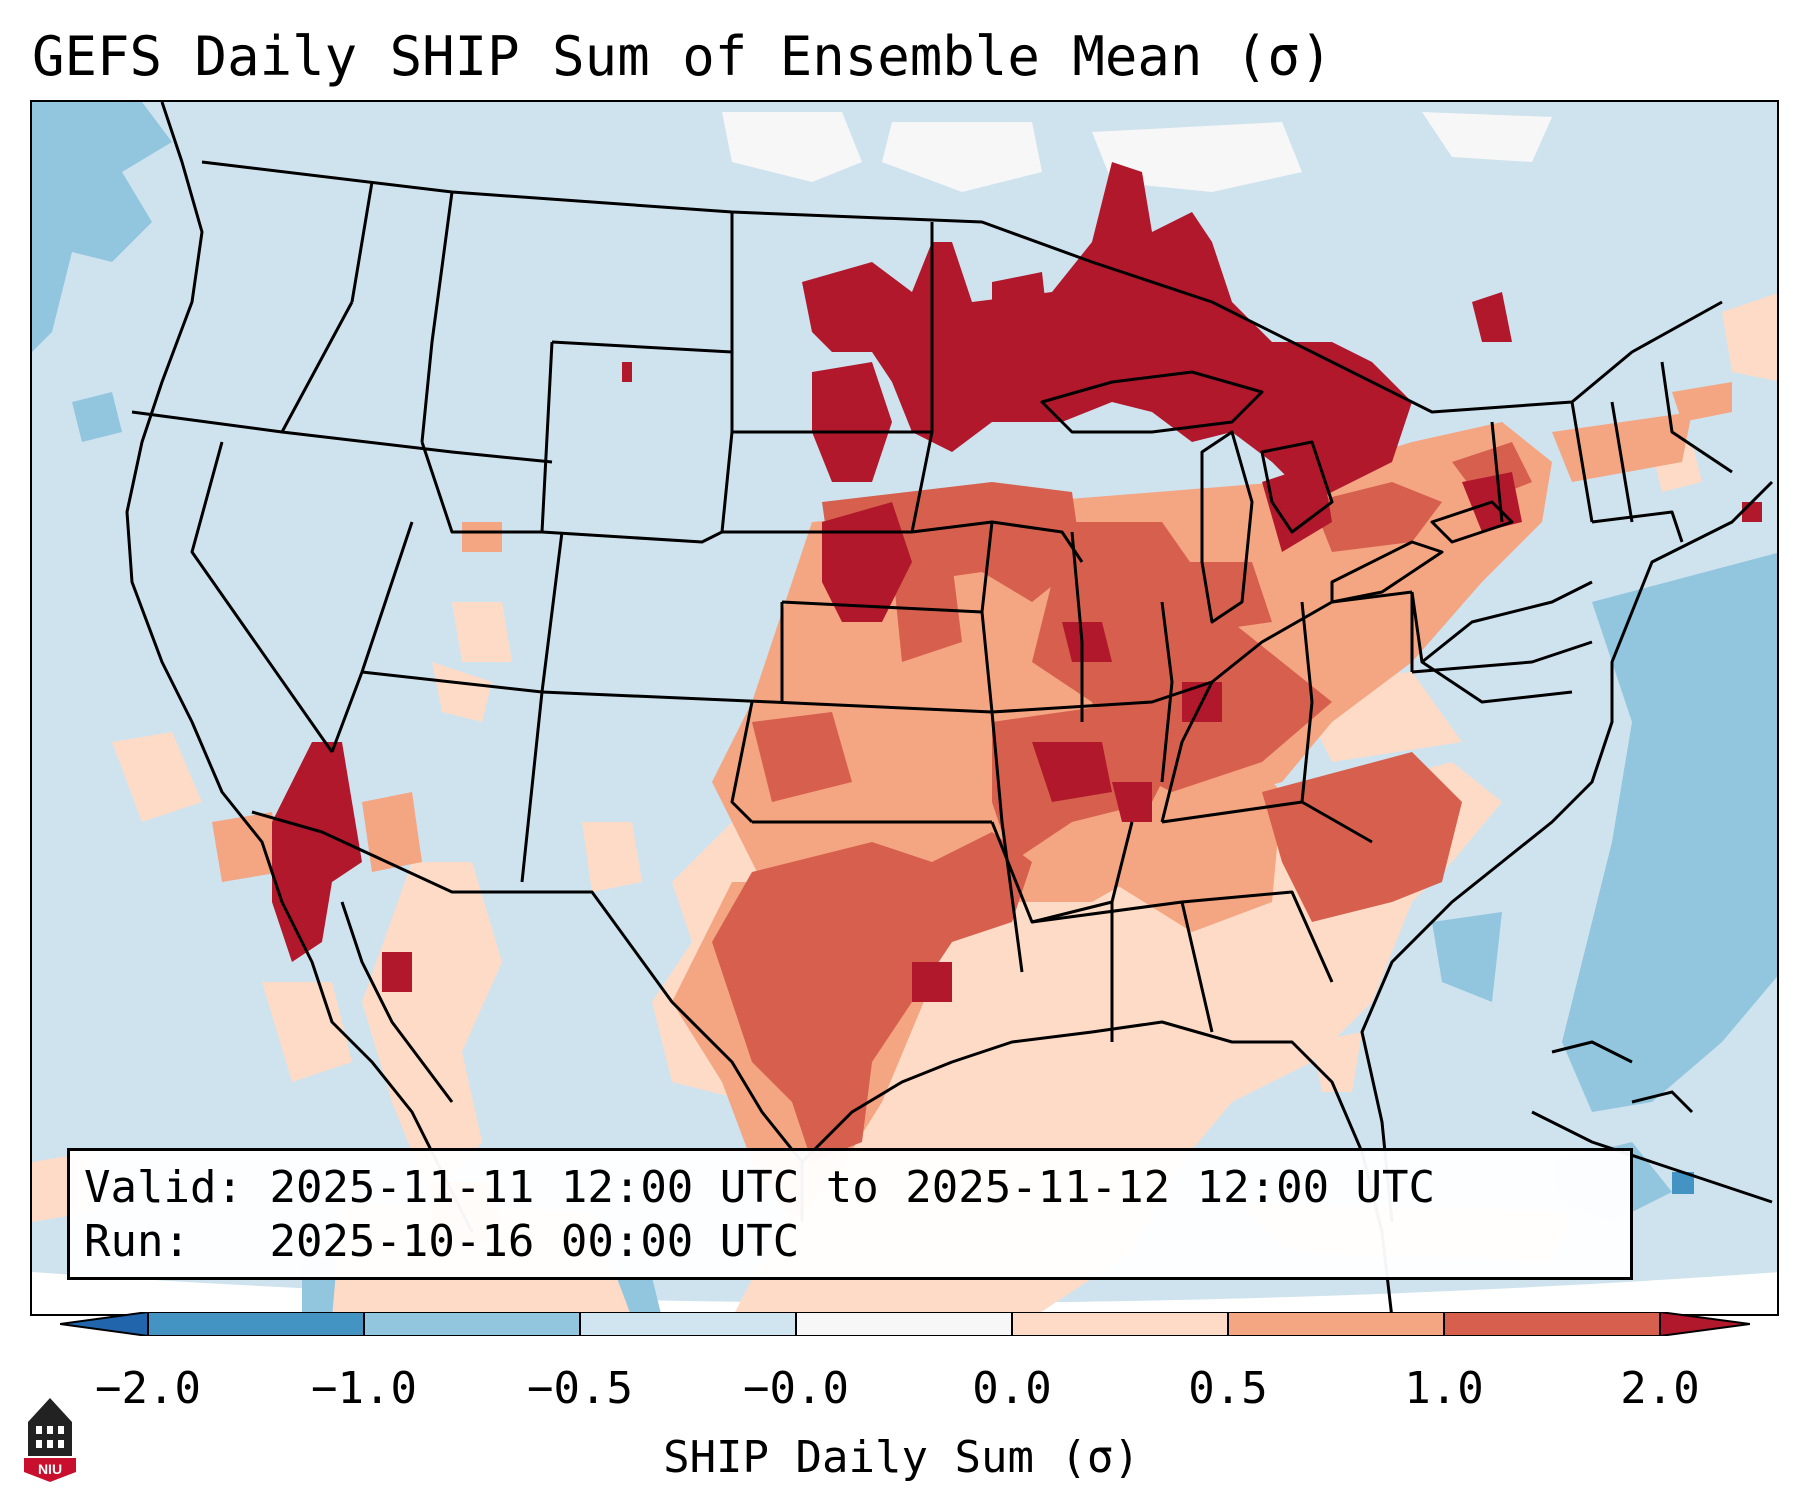 The height and width of the screenshot is (1506, 1803). What do you see at coordinates (901, 1457) in the screenshot?
I see `colorbar-label: SHIP Daily Sum (σ)` at bounding box center [901, 1457].